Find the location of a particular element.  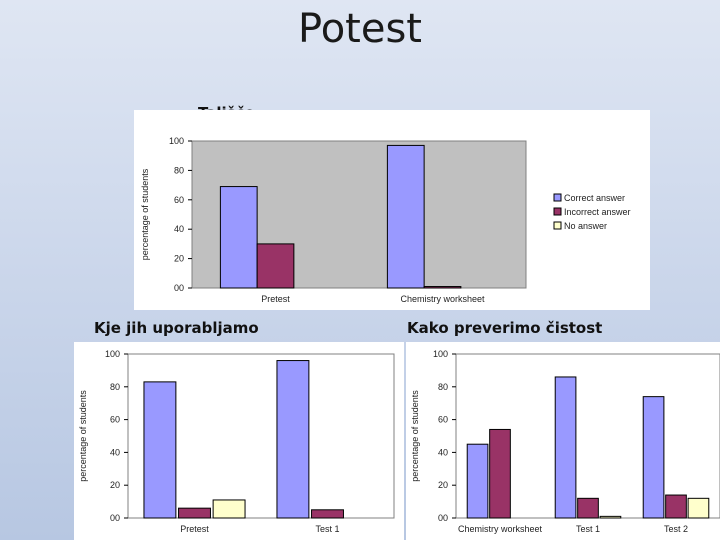

y-tick-label-purity: 60 is located at coordinates (443, 420).